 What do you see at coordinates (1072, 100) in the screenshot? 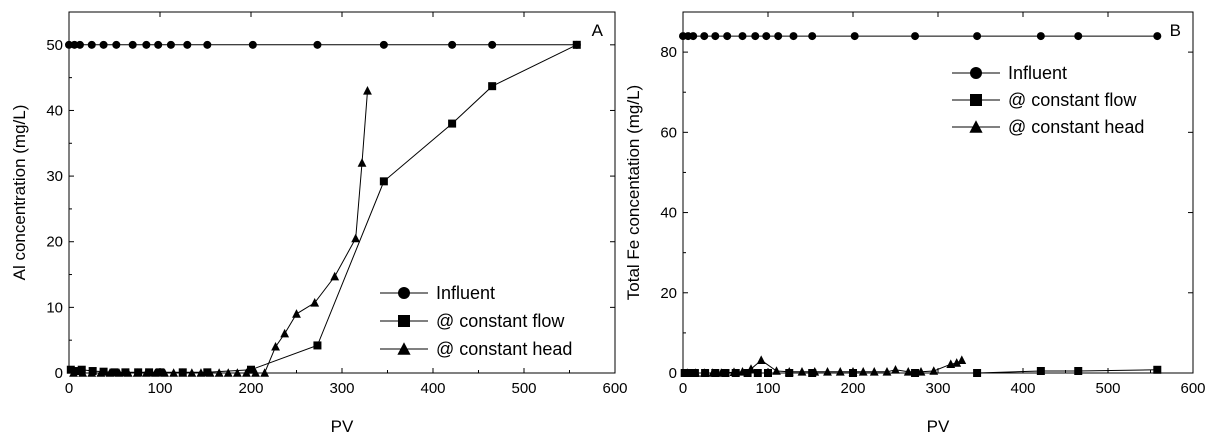
I see `legend-label: @ constant flow` at bounding box center [1072, 100].